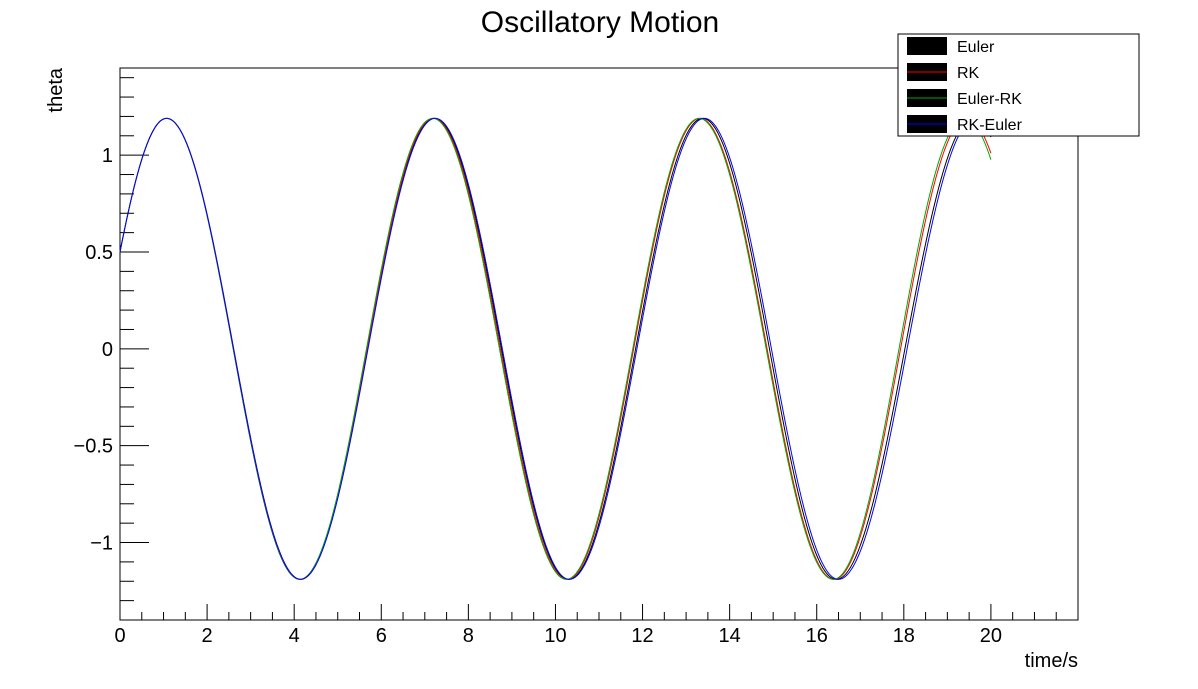 The image size is (1198, 689). I want to click on x-tick-label: 8, so click(468, 636).